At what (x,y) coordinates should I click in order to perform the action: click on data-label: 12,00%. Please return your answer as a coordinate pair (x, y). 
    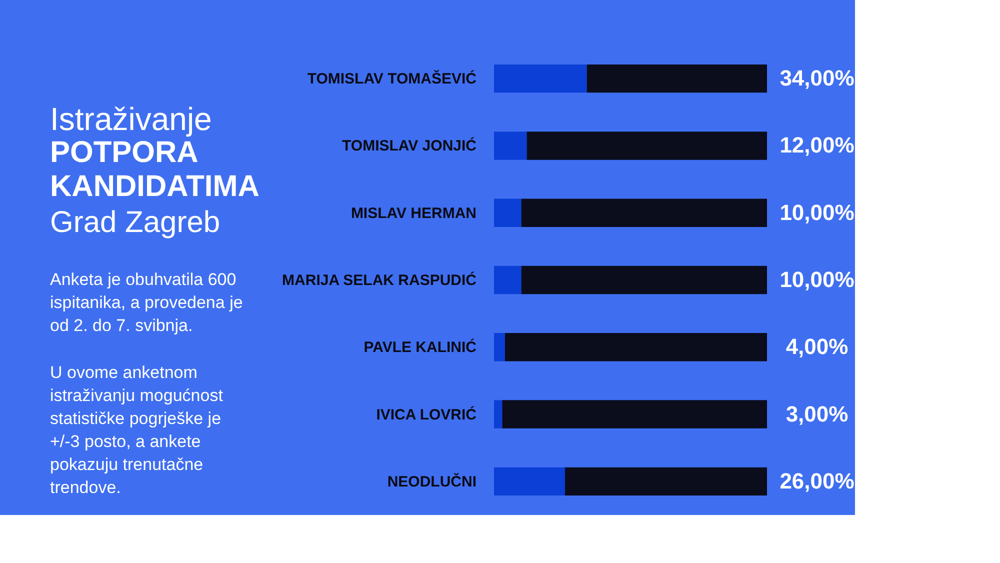
    Looking at the image, I should click on (817, 145).